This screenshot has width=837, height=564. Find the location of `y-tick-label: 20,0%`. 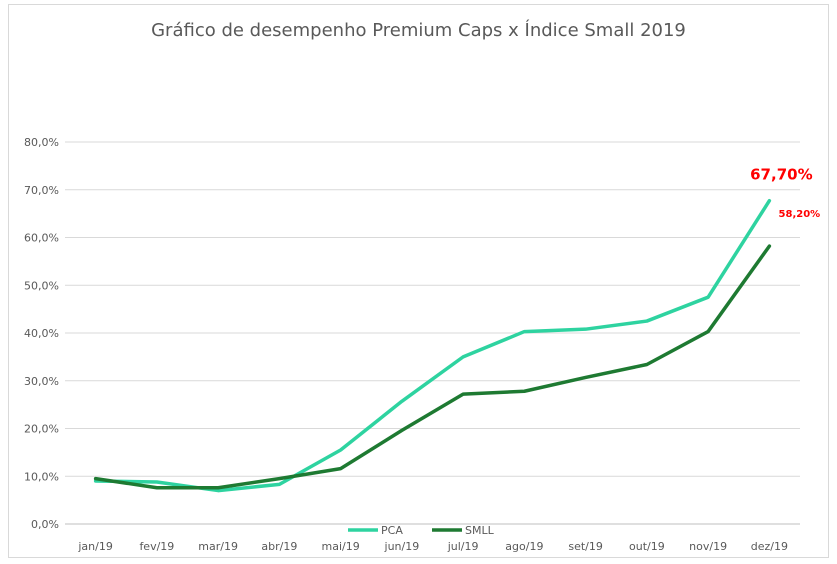

y-tick-label: 20,0% is located at coordinates (41, 429).